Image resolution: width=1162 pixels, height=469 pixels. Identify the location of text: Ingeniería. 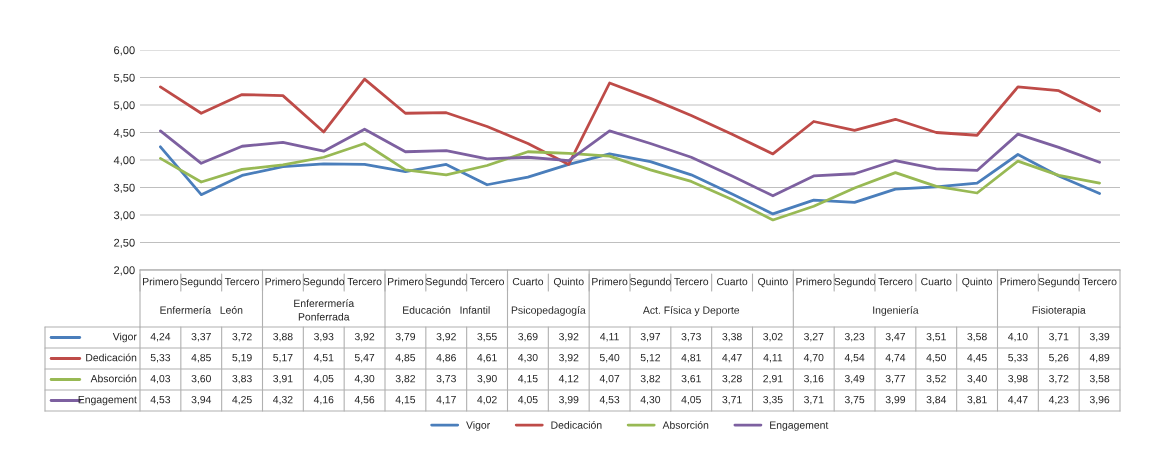
(896, 311).